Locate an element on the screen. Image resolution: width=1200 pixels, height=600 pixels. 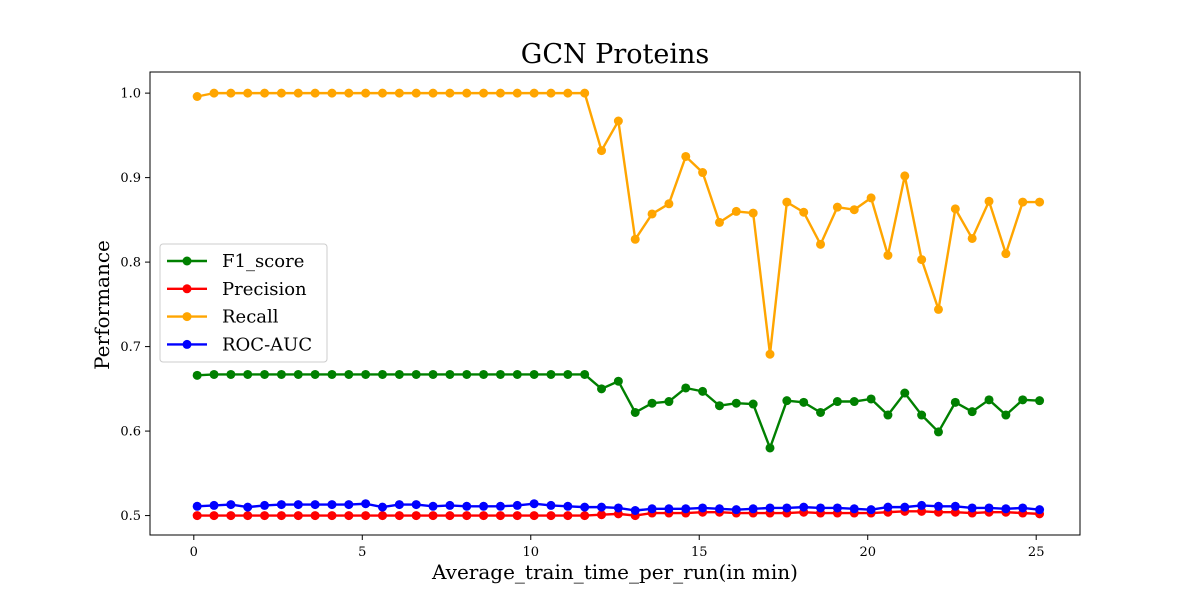
x-tick-label: 10 is located at coordinates (530, 552).